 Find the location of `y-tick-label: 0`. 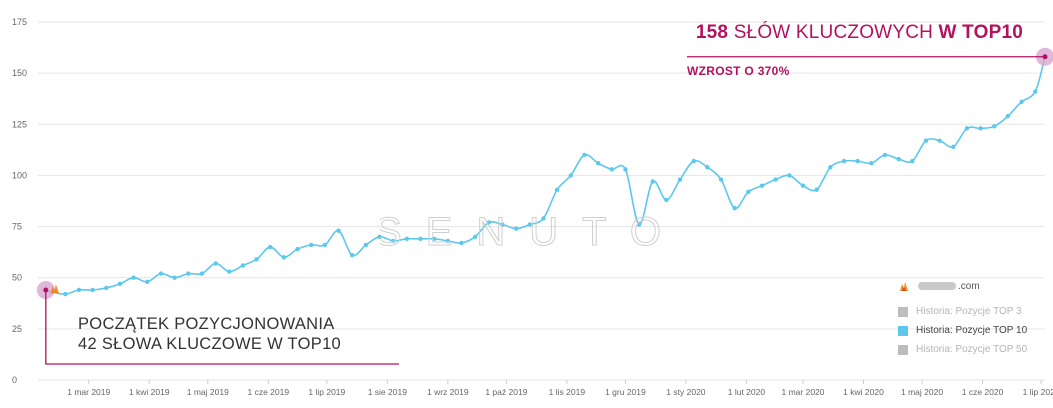

y-tick-label: 0 is located at coordinates (14, 380).